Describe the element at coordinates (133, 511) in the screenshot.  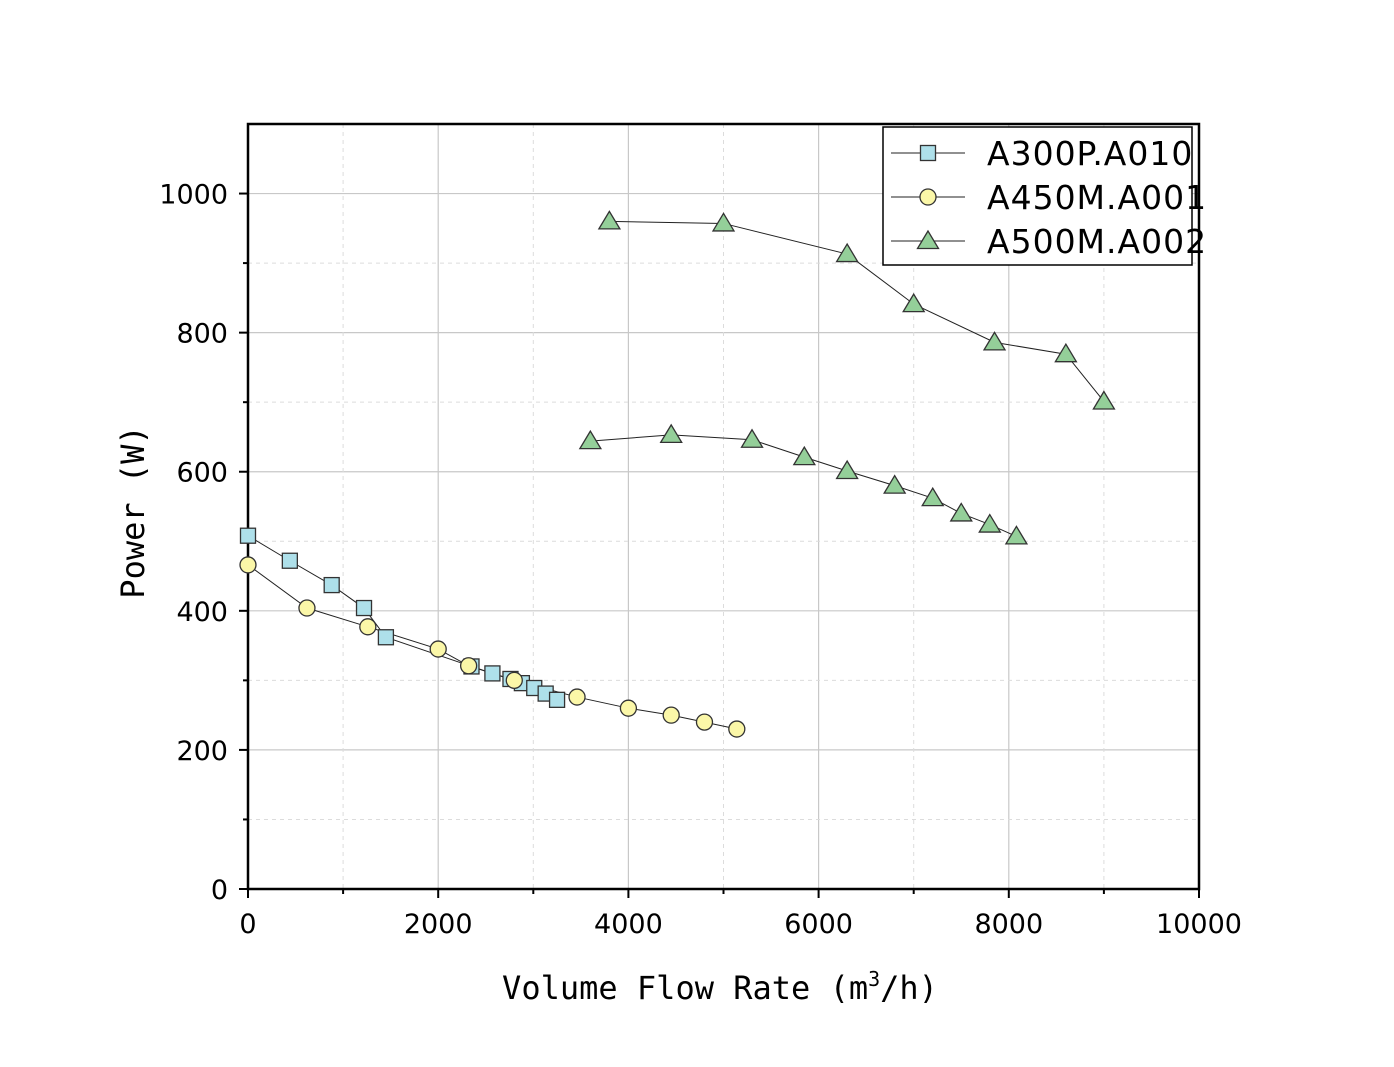
I see `y-axis-title: Power (W)` at that location.